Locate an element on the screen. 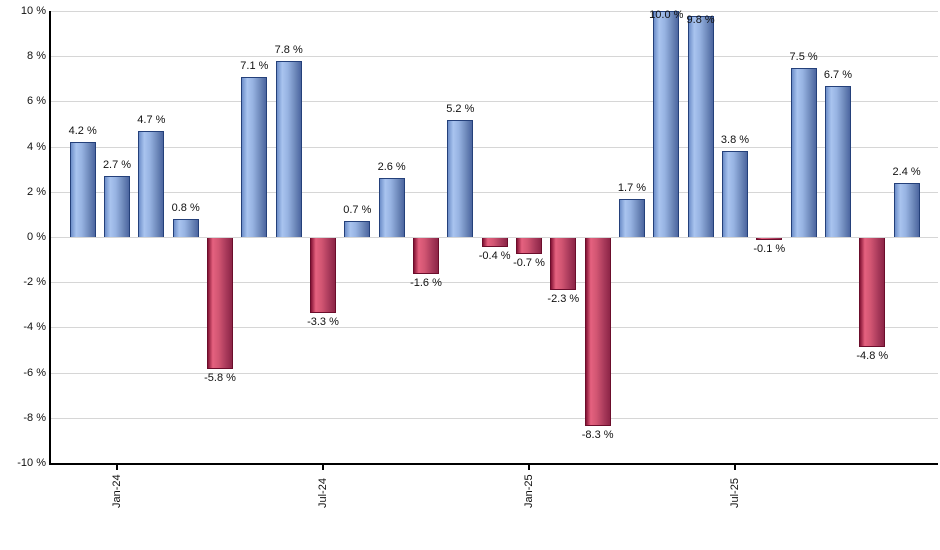 The height and width of the screenshot is (550, 940). y-axis-tick-label: 2 % is located at coordinates (36, 192).